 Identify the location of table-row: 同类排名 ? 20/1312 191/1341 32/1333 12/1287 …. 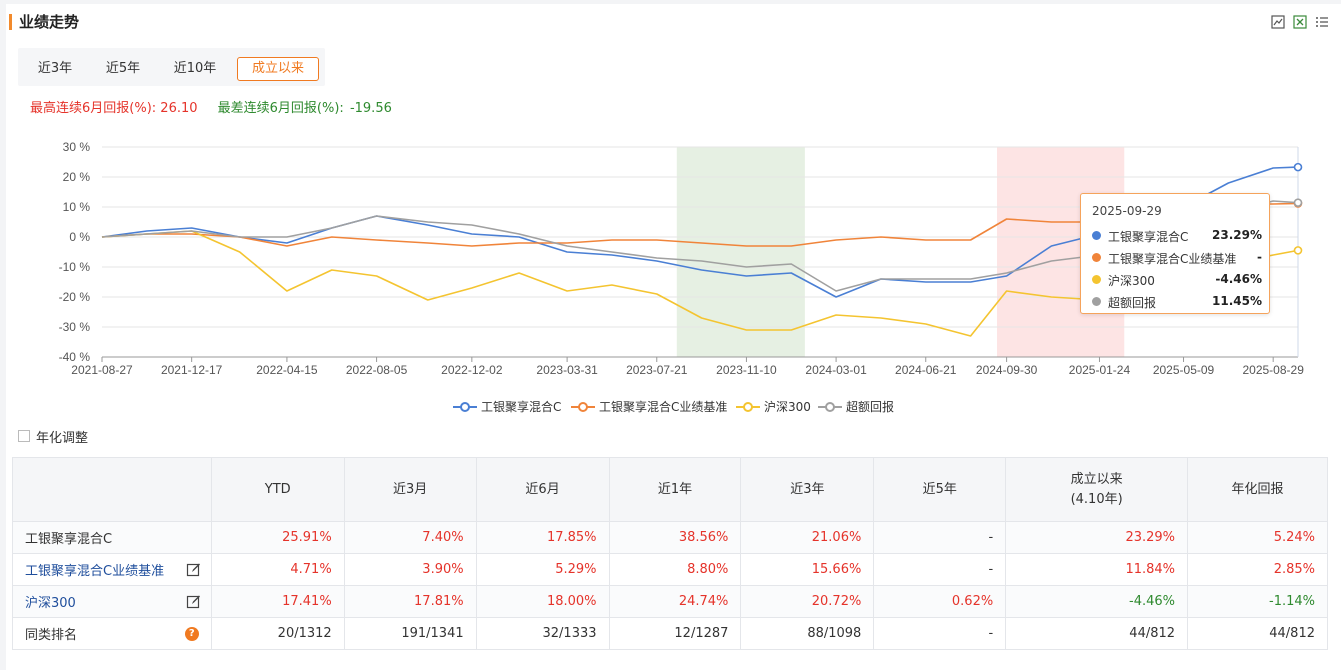
(670, 633).